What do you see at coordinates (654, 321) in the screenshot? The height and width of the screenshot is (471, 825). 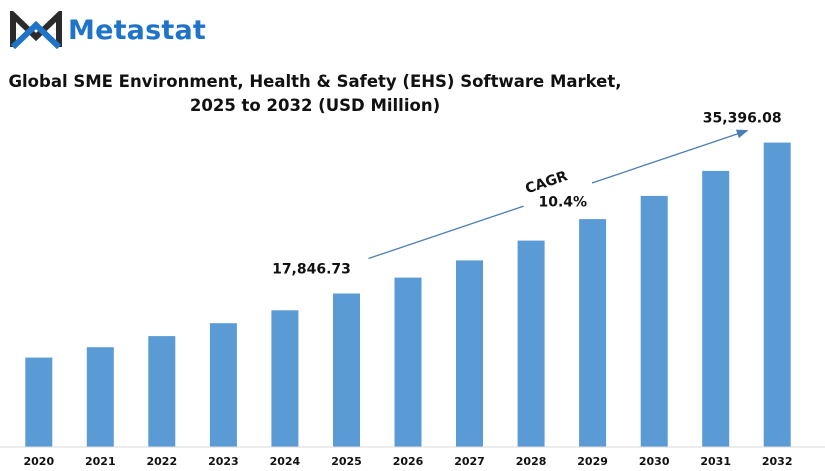 I see `bar-2030` at bounding box center [654, 321].